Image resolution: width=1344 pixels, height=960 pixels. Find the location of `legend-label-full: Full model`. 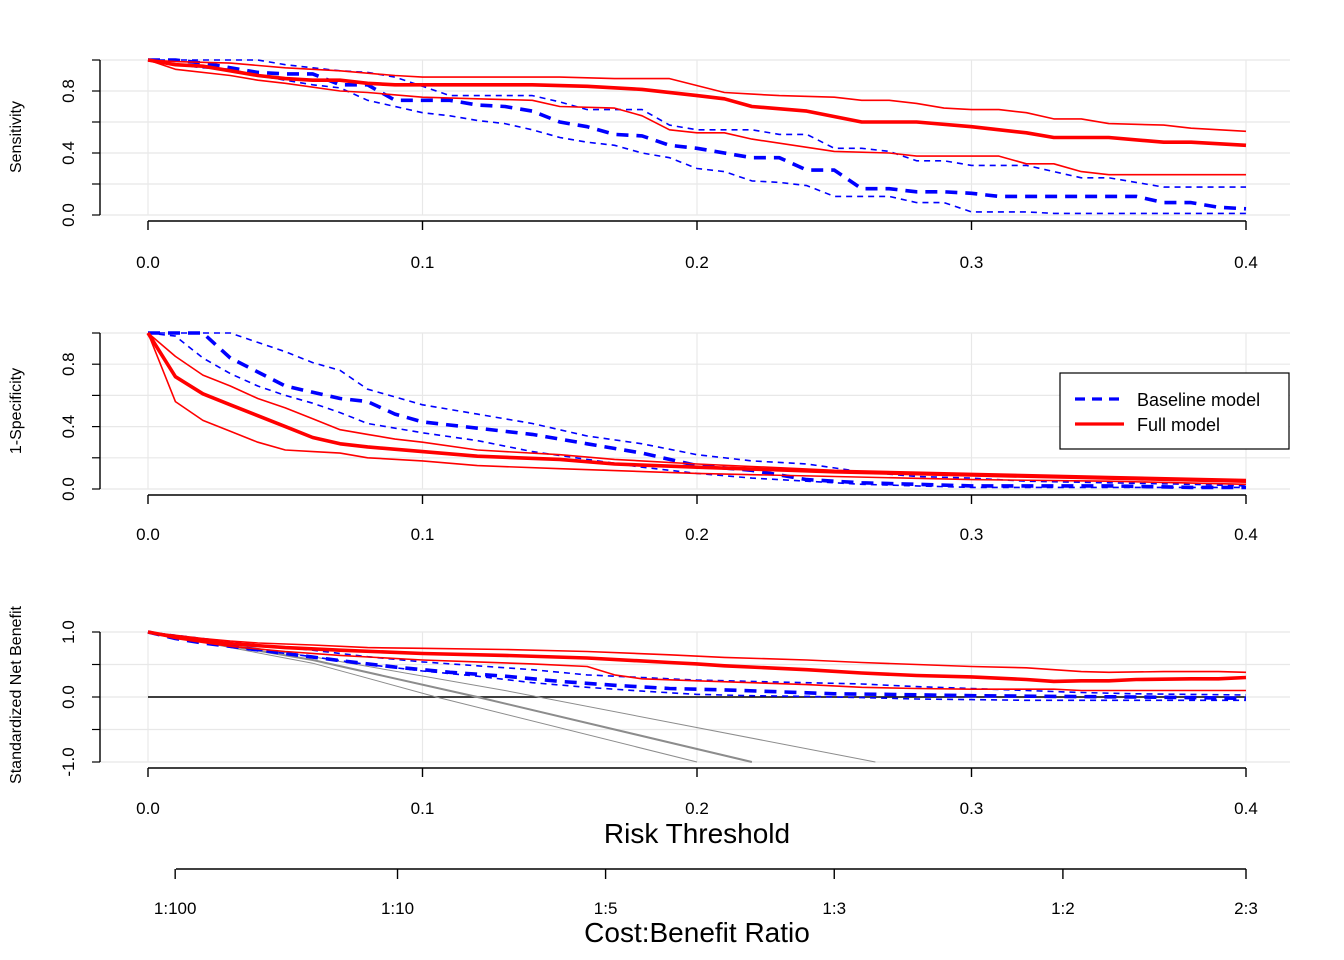

legend-label-full: Full model is located at coordinates (1178, 425).